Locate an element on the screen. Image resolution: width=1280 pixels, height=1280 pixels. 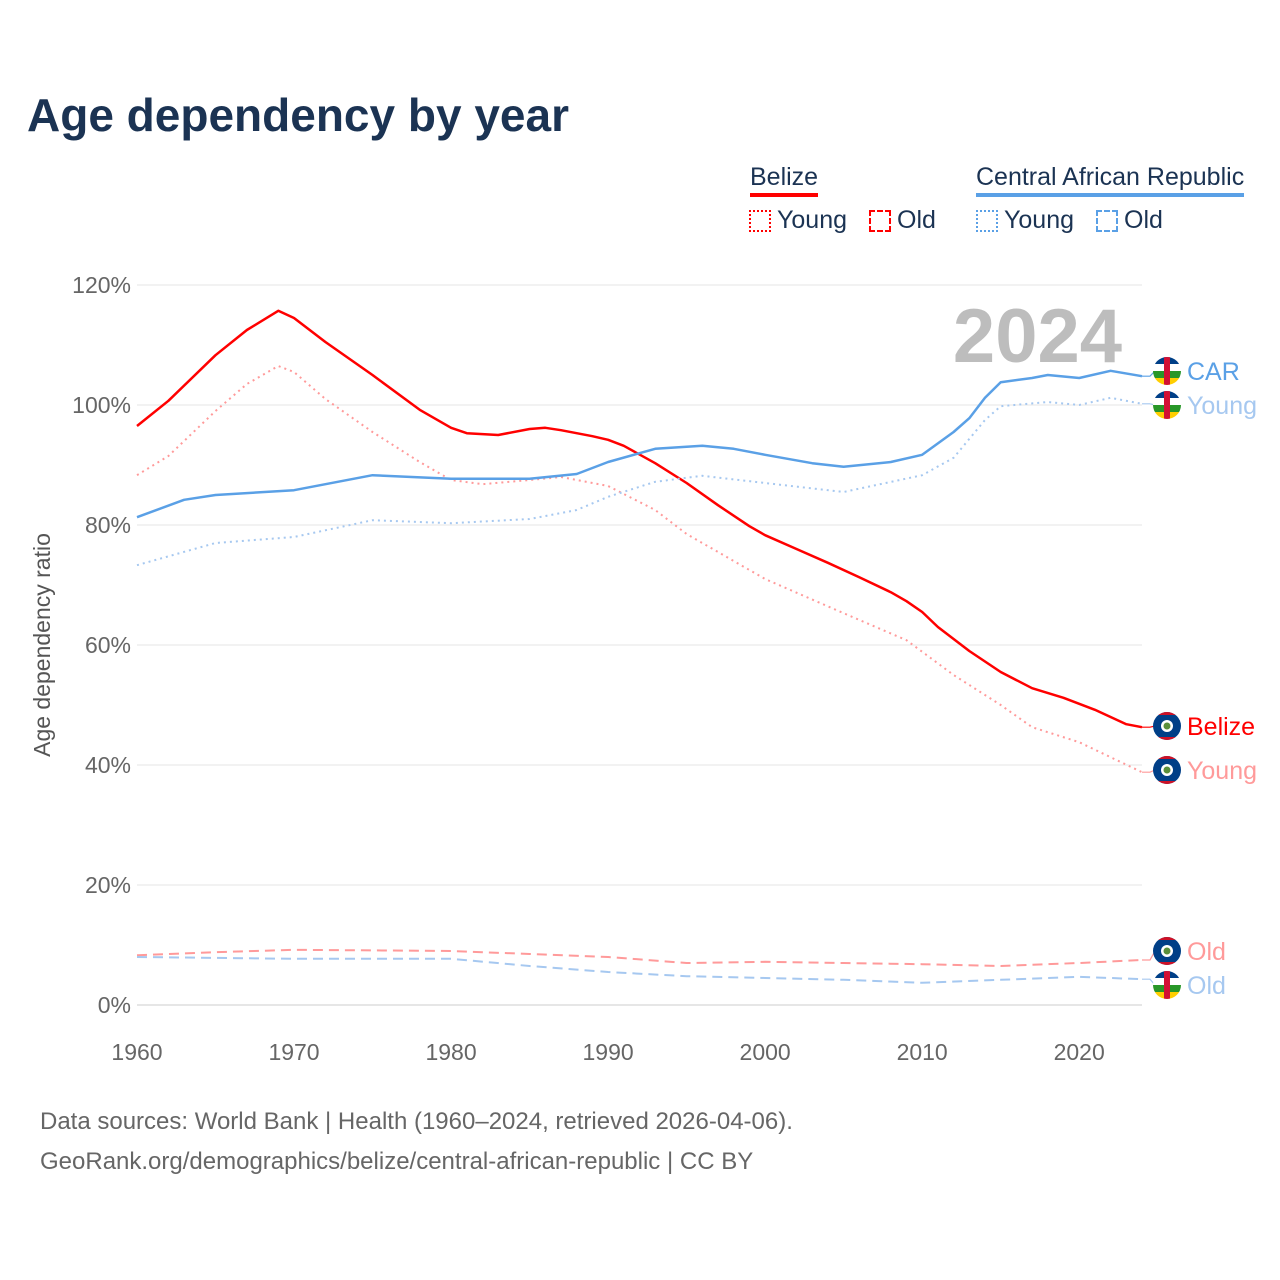
legend-car-old: Old is located at coordinates (1129, 220).